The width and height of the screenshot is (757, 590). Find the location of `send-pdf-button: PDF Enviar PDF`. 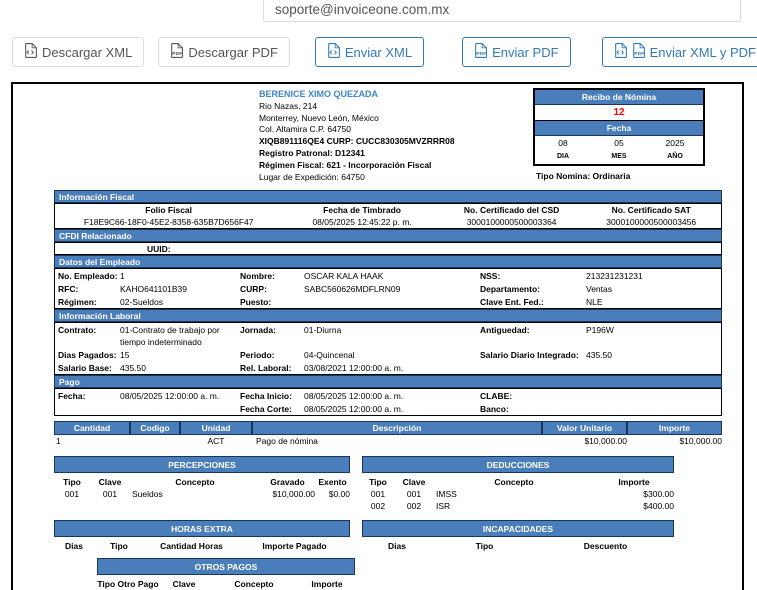

send-pdf-button: PDF Enviar PDF is located at coordinates (516, 52).